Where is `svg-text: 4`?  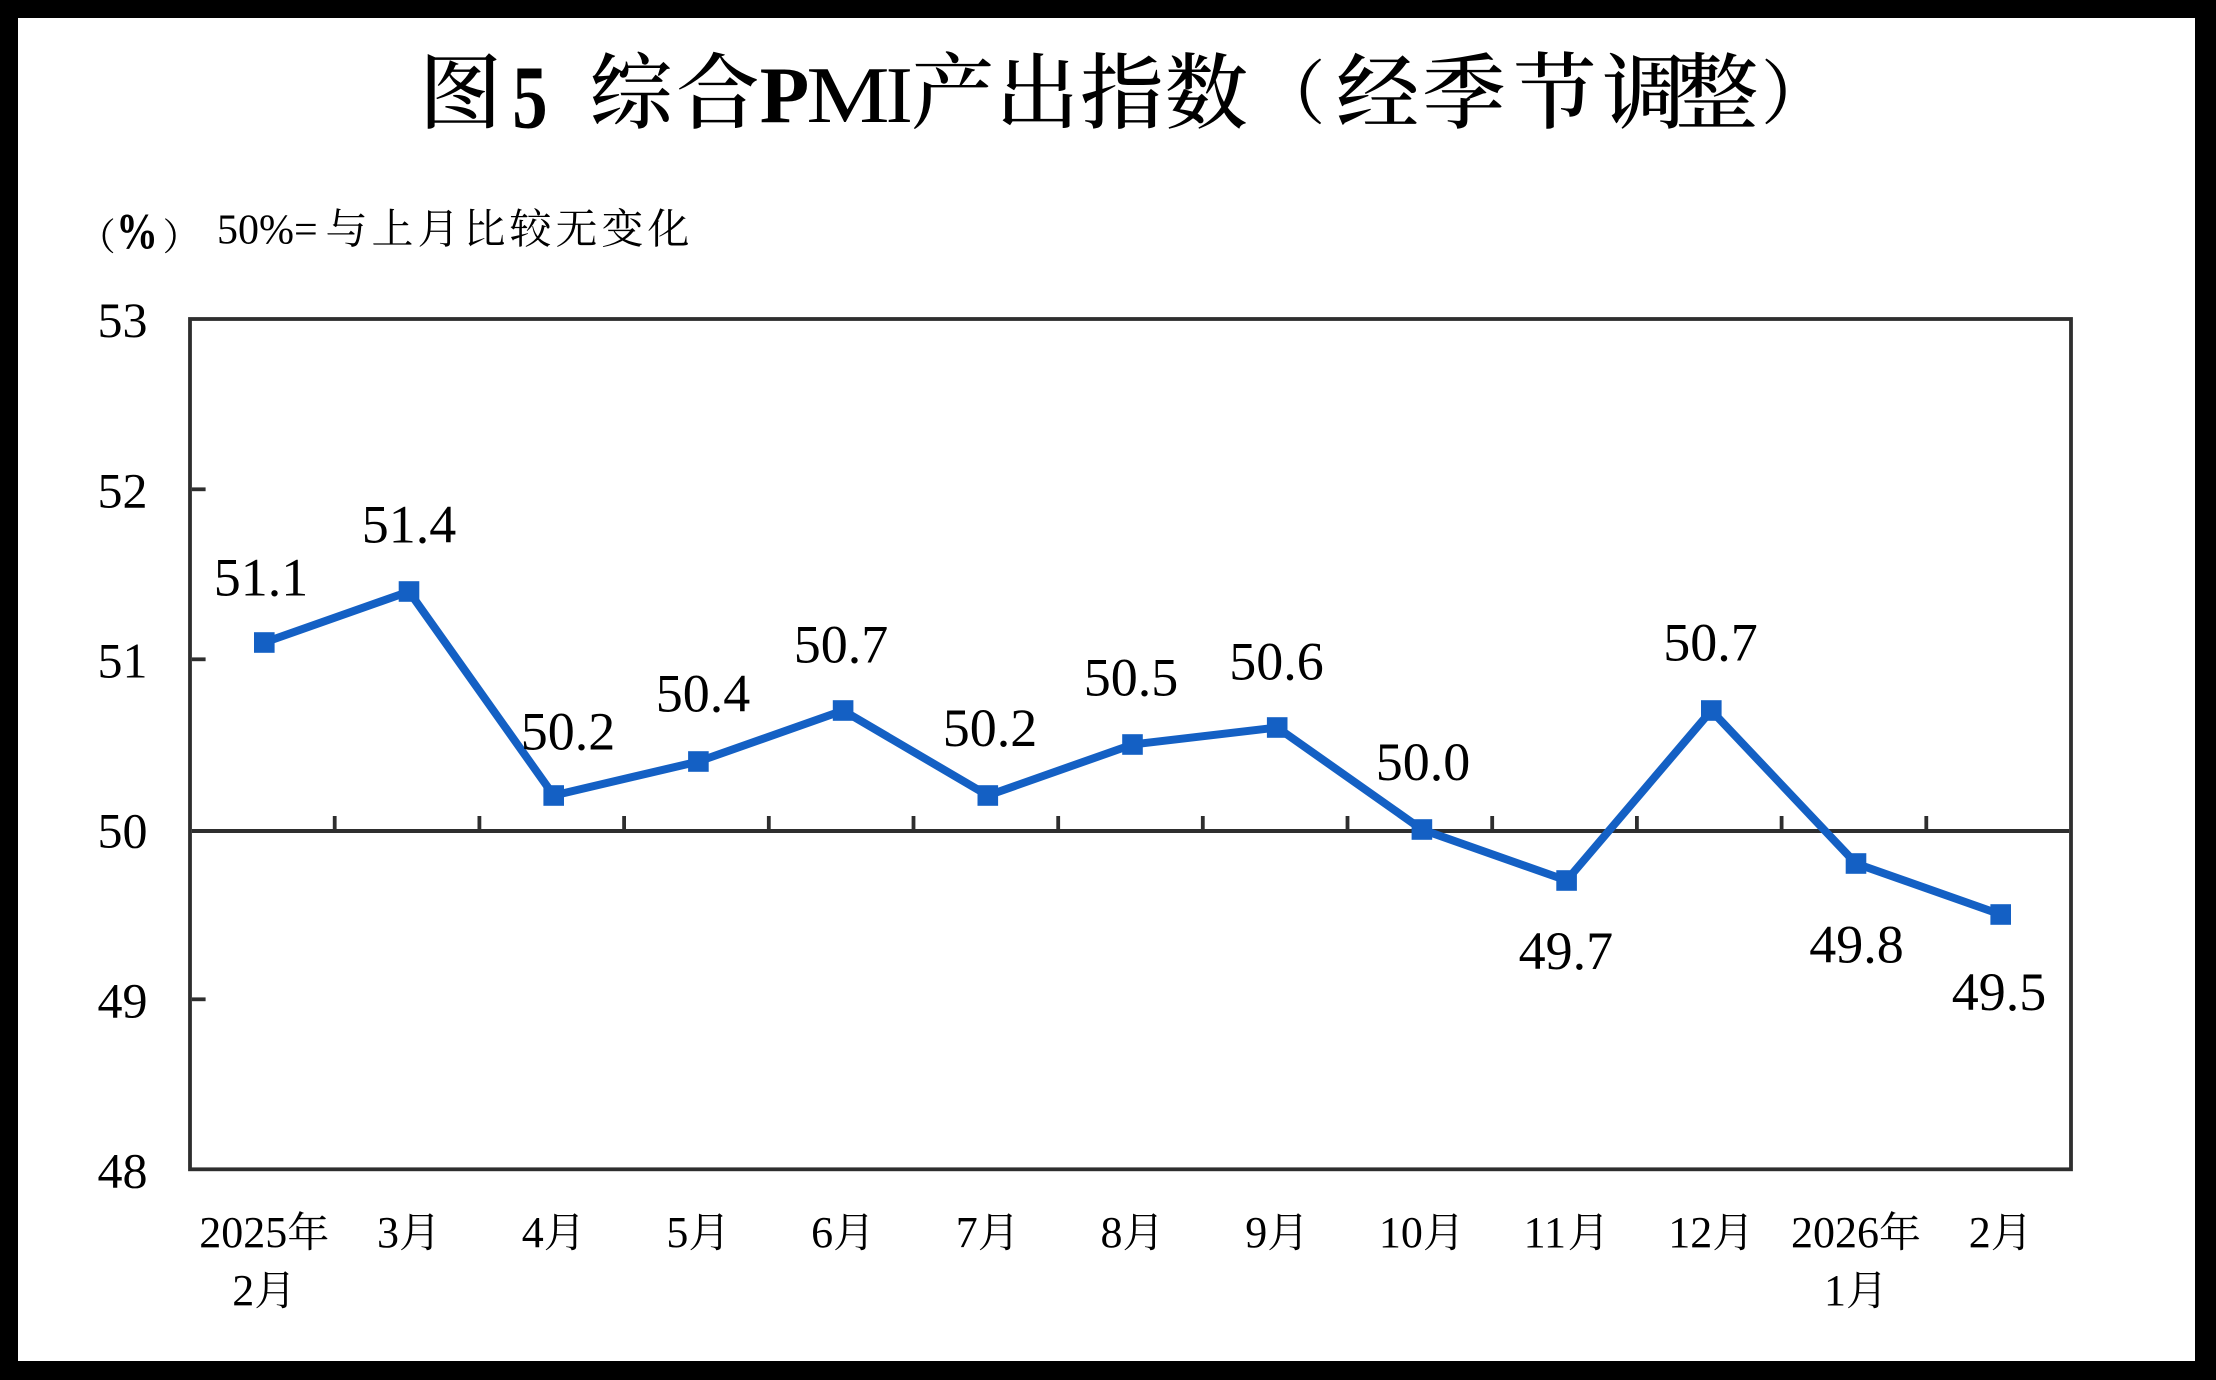
svg-text: 4 is located at coordinates (533, 1232).